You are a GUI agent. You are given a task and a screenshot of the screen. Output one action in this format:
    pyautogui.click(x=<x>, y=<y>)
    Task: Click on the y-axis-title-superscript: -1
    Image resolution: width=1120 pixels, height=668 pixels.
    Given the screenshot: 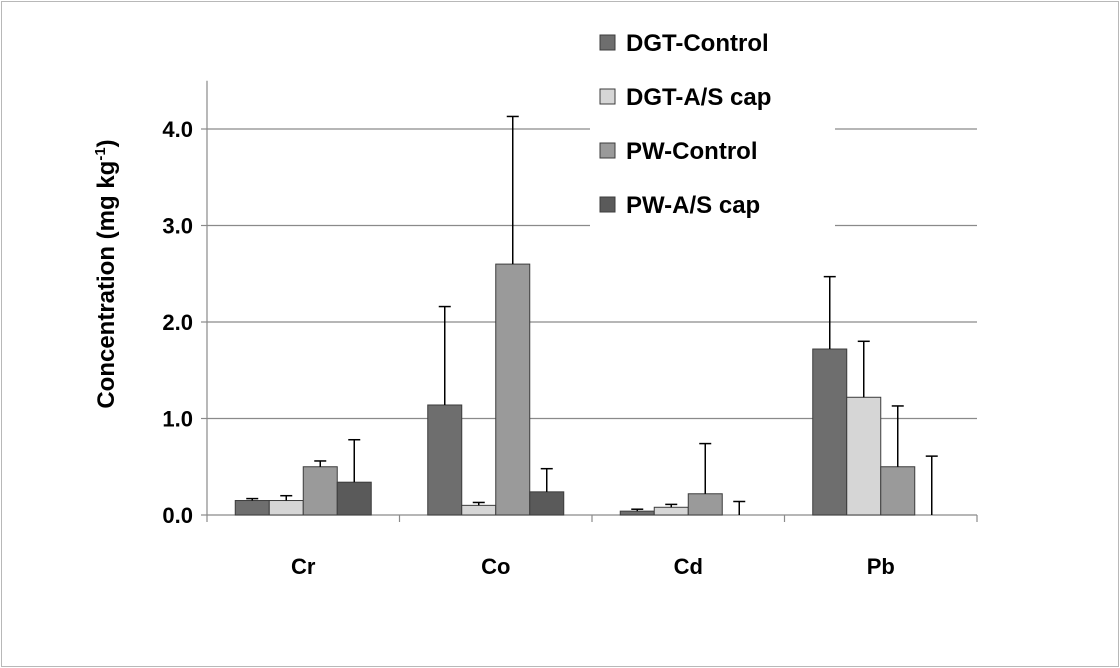 What is the action you would take?
    pyautogui.click(x=100, y=153)
    